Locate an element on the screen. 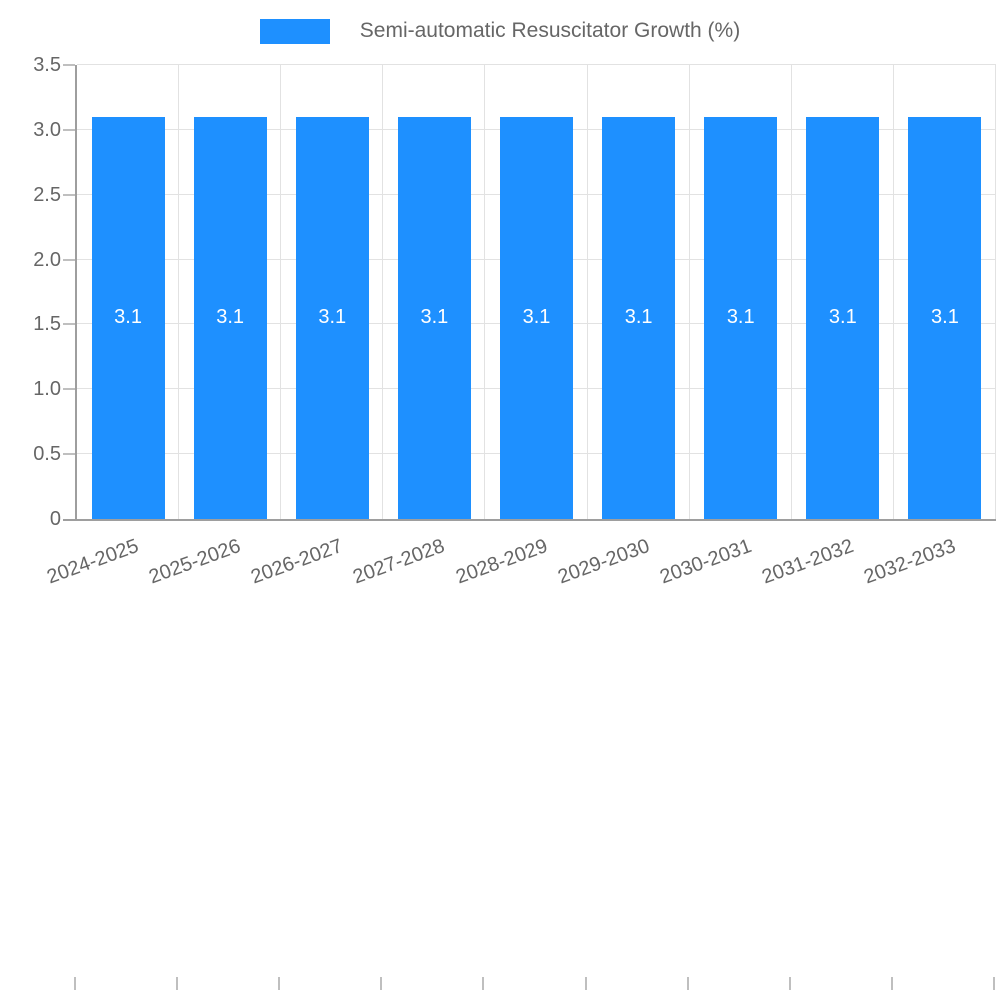 The image size is (1000, 990). x-tick-label: 2025-2026 is located at coordinates (195, 562).